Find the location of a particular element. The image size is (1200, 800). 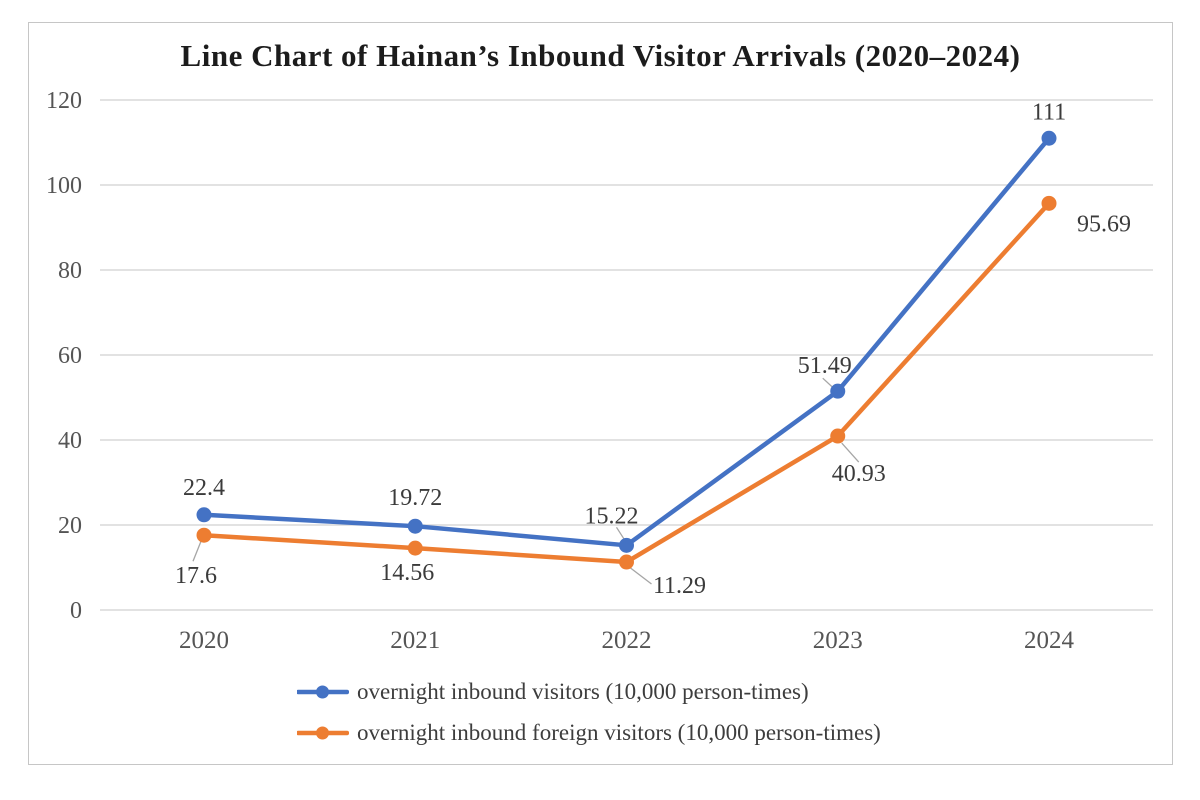

data-label-0-2023: 51.49 is located at coordinates (825, 366).